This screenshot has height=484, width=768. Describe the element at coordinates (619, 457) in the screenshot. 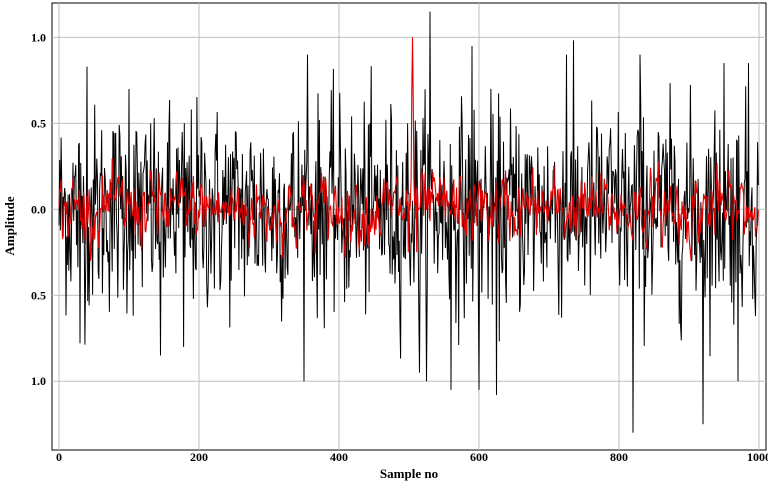

I see `x-tick-label: 800` at that location.